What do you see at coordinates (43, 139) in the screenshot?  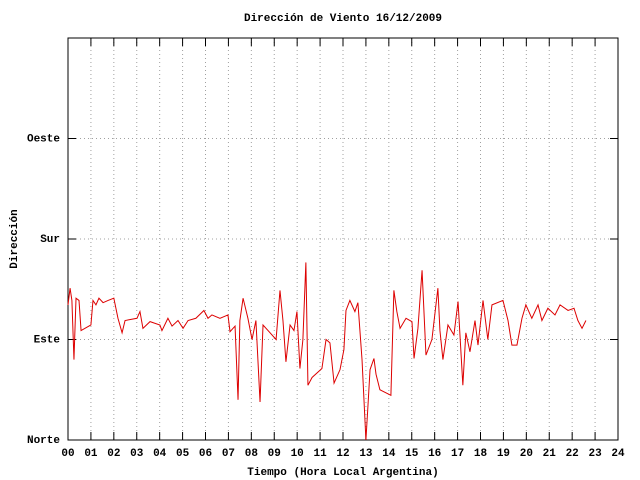 I see `y-tick-label: Oeste` at bounding box center [43, 139].